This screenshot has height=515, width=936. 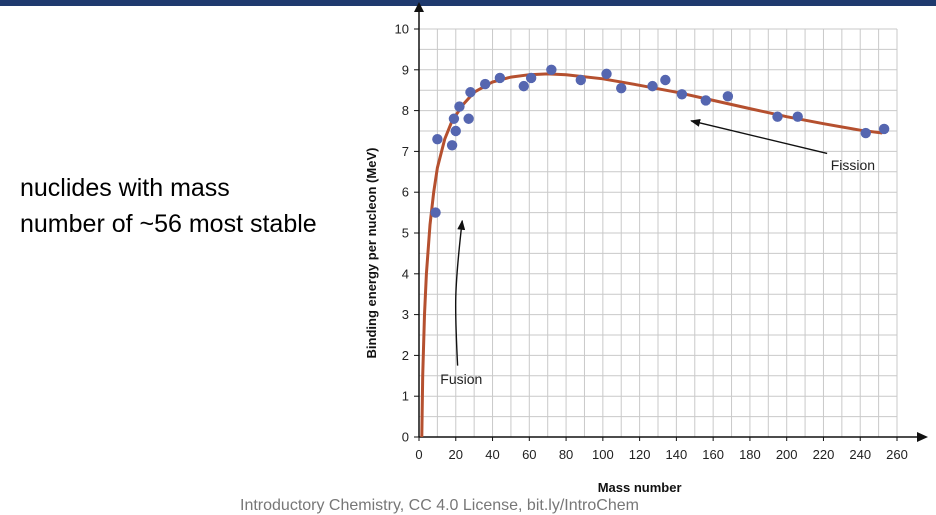 I want to click on x-tick-label: 160, so click(x=713, y=454).